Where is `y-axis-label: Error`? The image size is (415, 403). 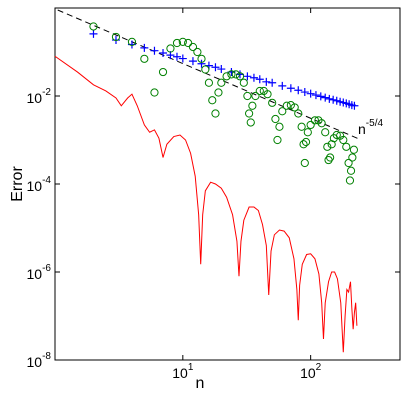
y-axis-label: Error is located at coordinates (17, 184).